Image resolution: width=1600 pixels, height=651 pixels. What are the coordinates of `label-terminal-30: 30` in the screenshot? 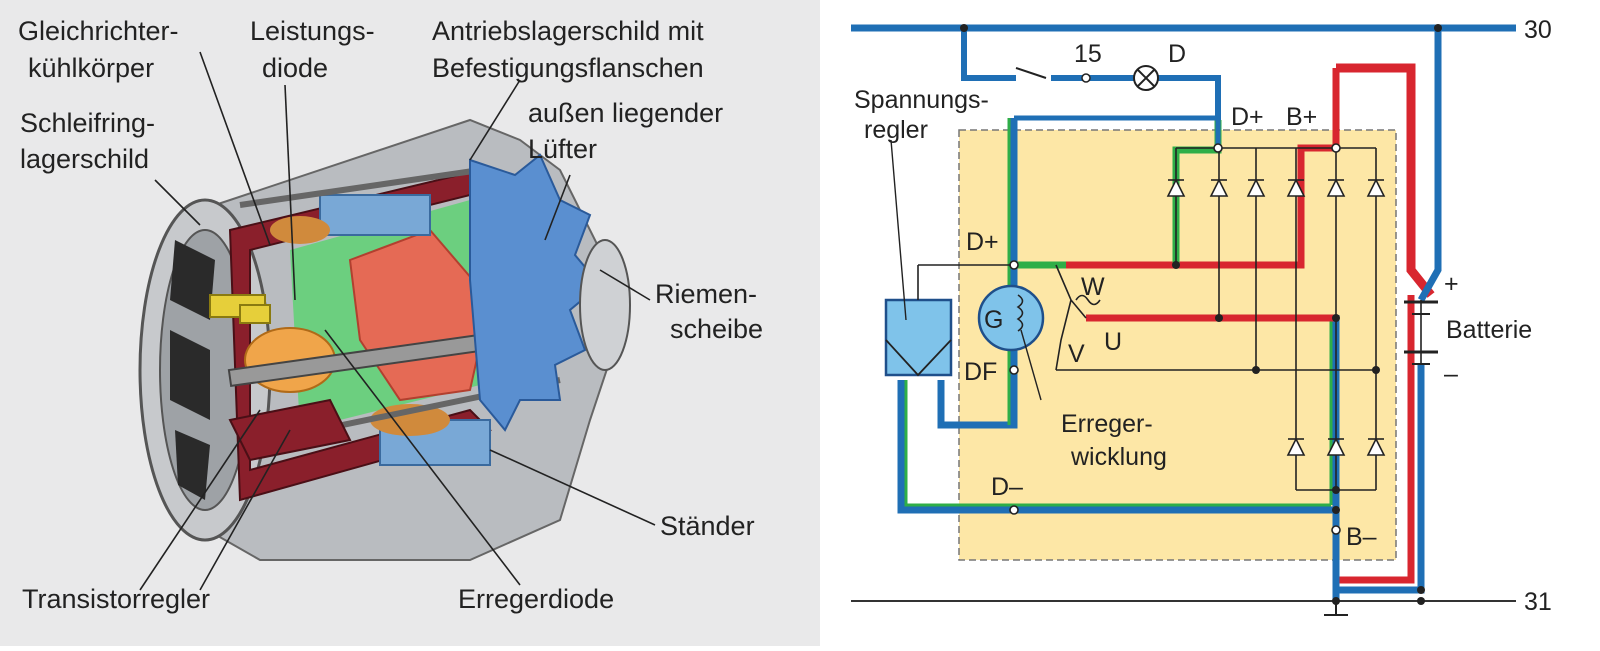 It's located at (1538, 30).